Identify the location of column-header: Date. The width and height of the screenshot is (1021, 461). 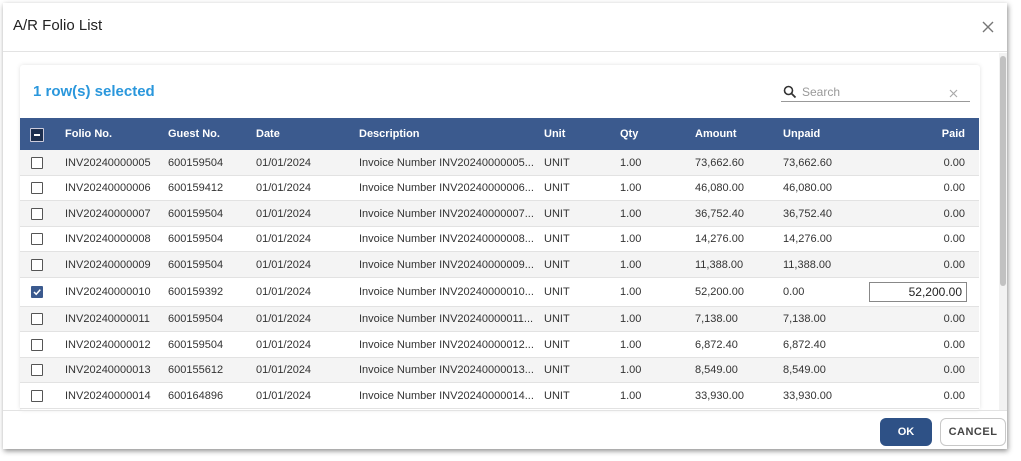
(268, 134).